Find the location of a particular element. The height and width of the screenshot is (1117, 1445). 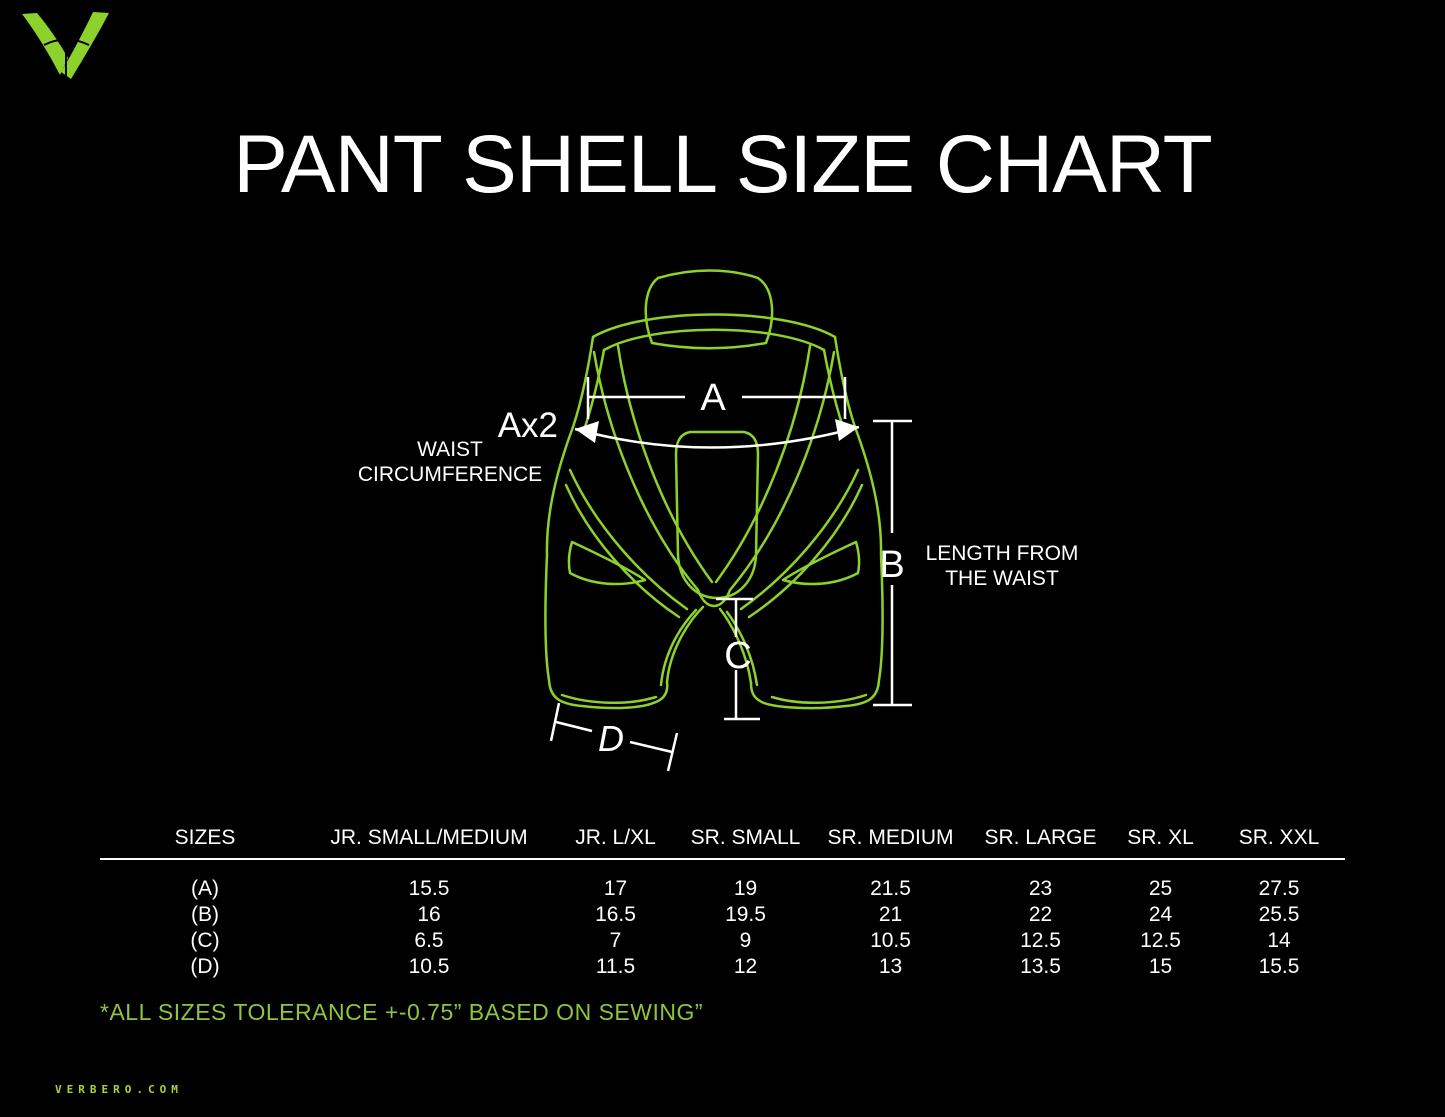

col-header-jr-sm: JR. SMALL/MEDIUM is located at coordinates (429, 837).